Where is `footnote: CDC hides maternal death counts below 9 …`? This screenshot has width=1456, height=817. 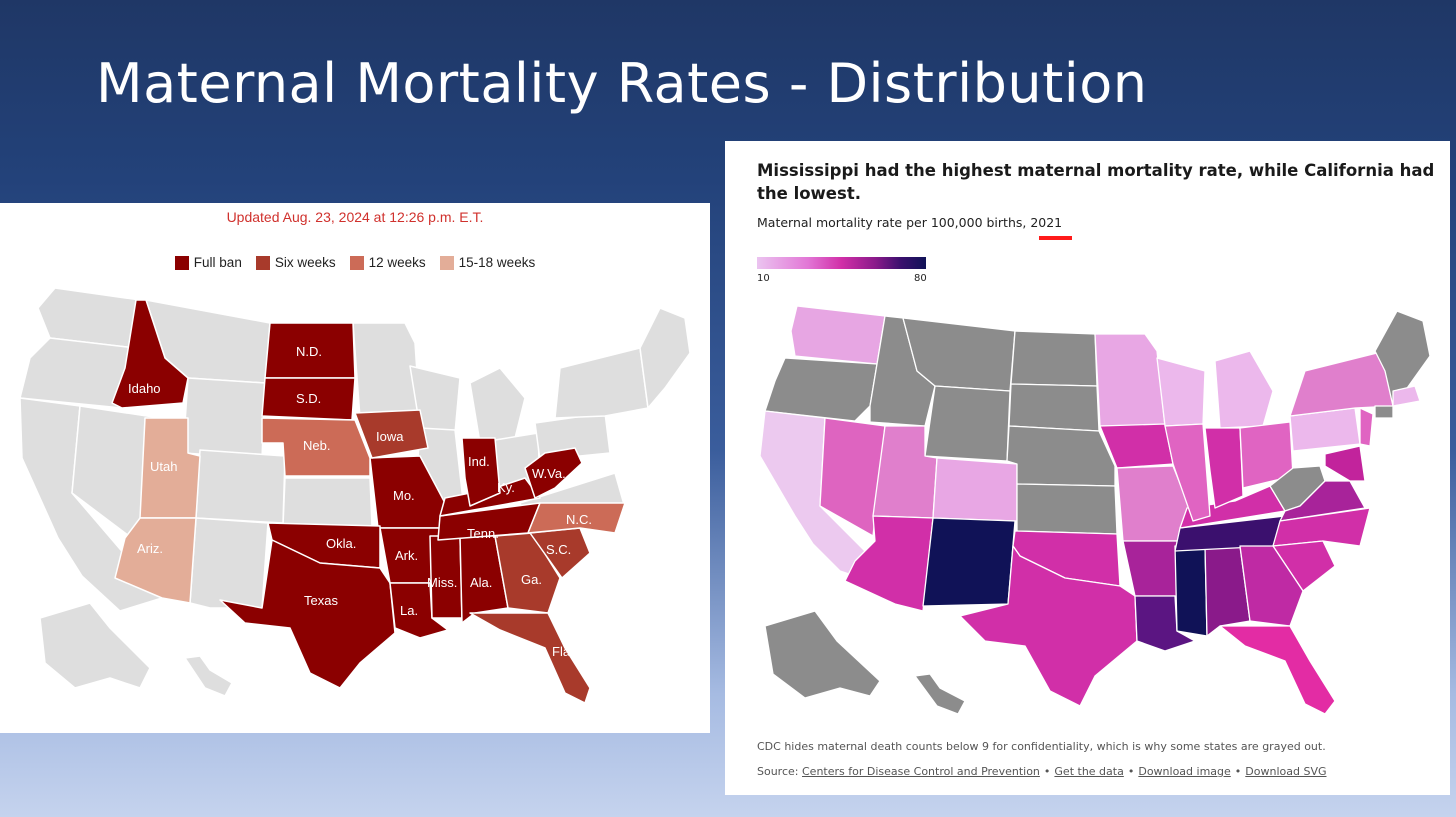
footnote: CDC hides maternal death counts below 9 … is located at coordinates (1041, 746).